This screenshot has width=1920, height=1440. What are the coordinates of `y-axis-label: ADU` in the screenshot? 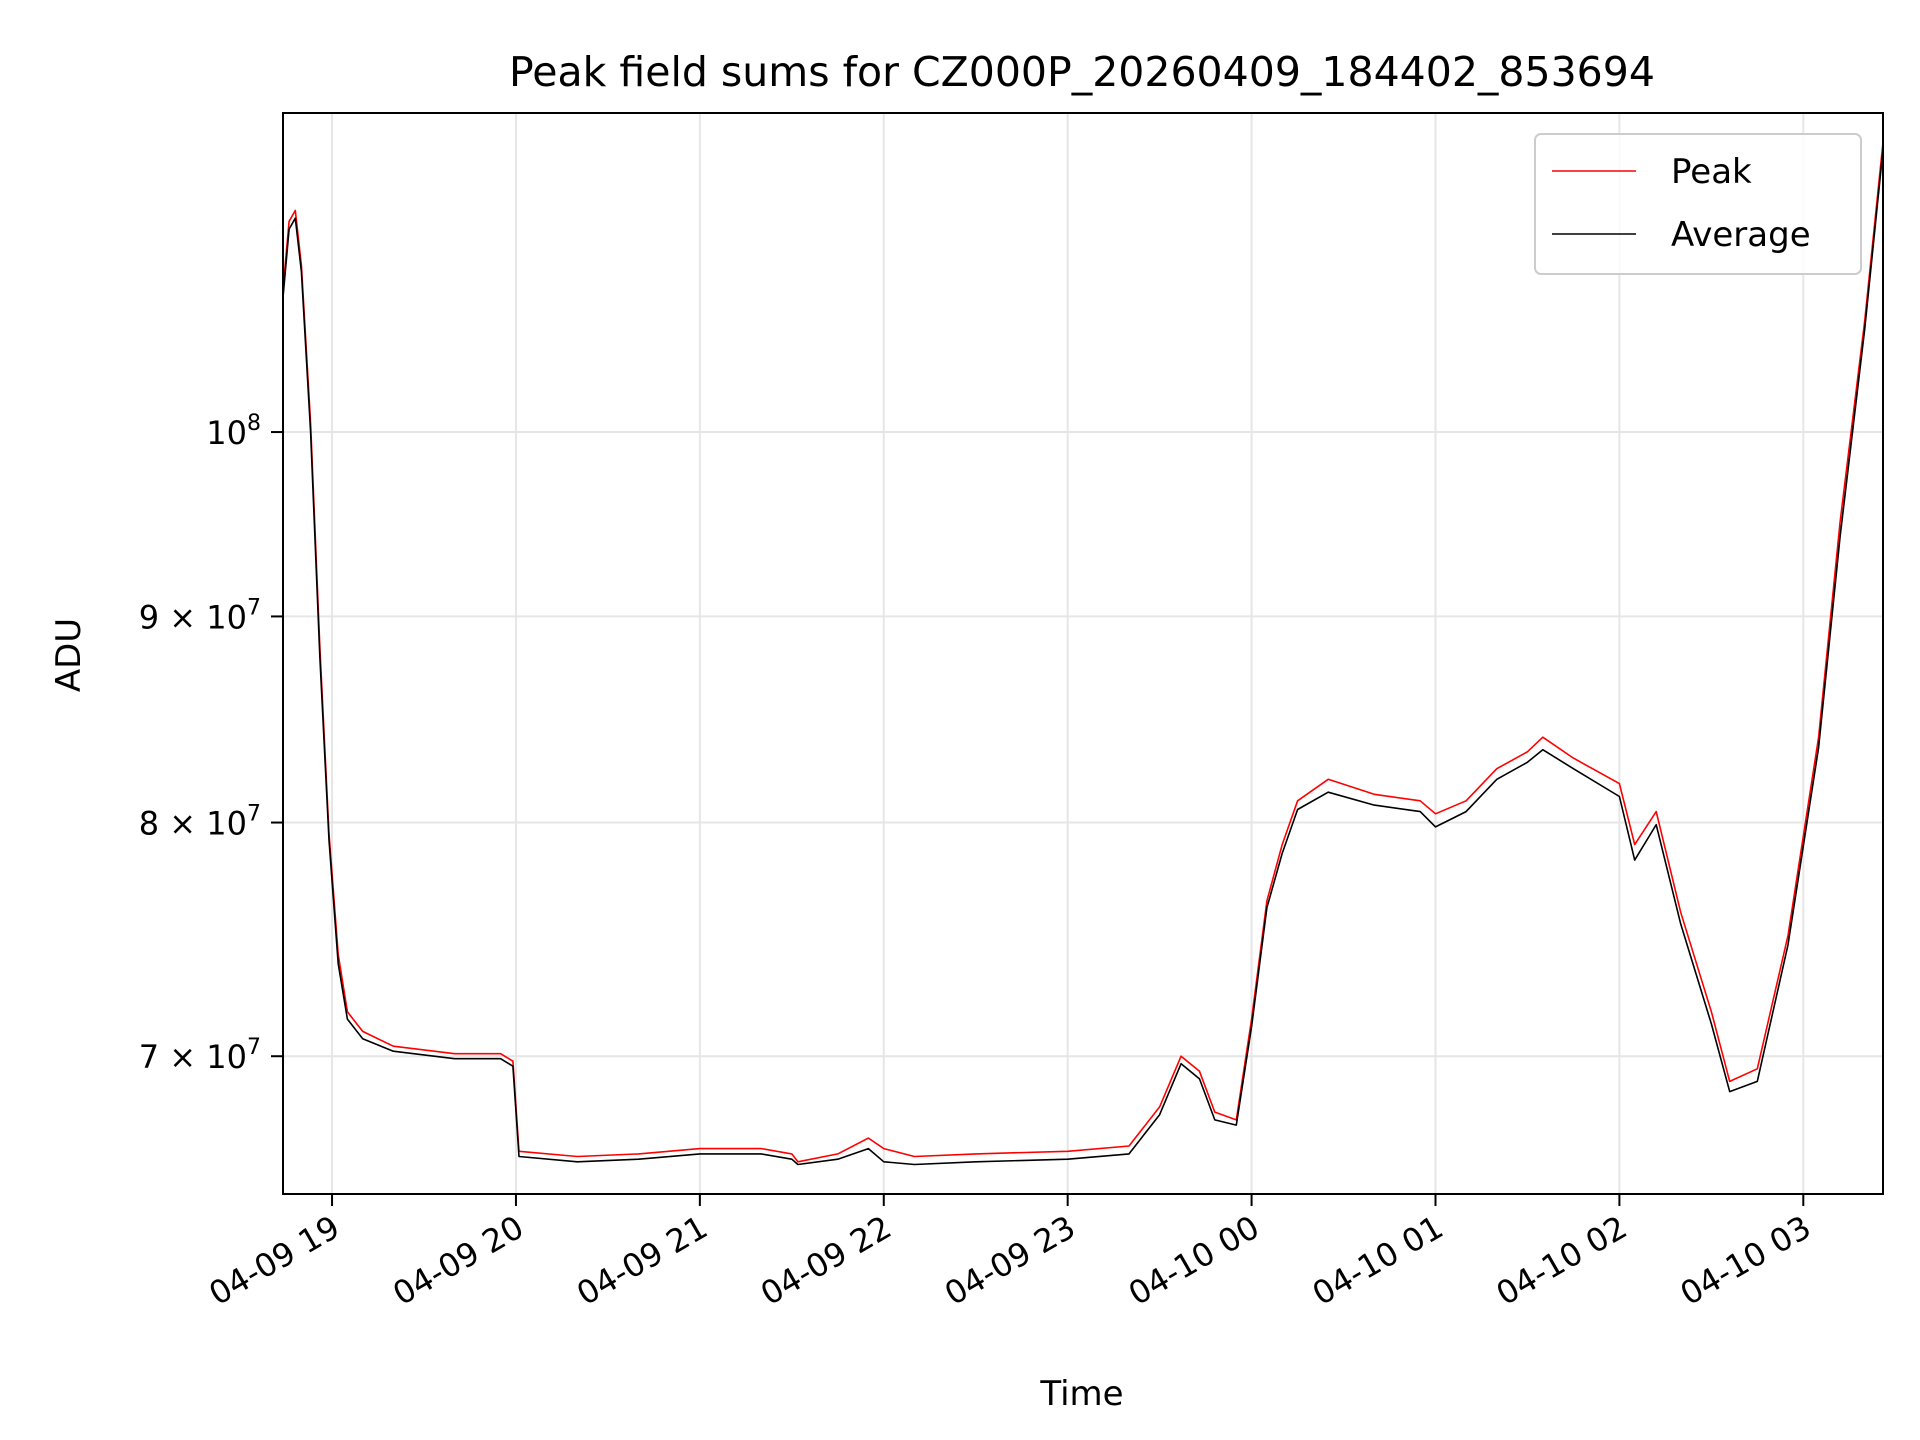 It's located at (69, 655).